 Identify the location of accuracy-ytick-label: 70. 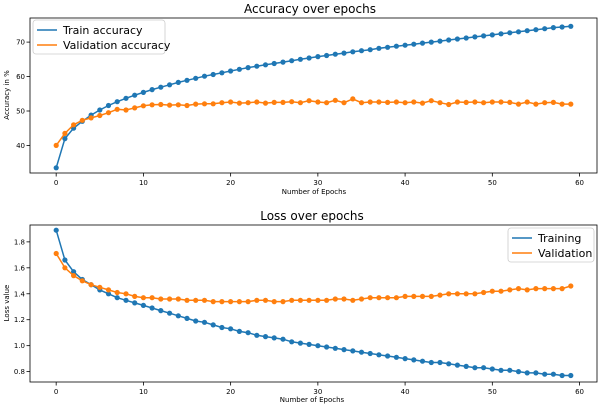
(20, 43).